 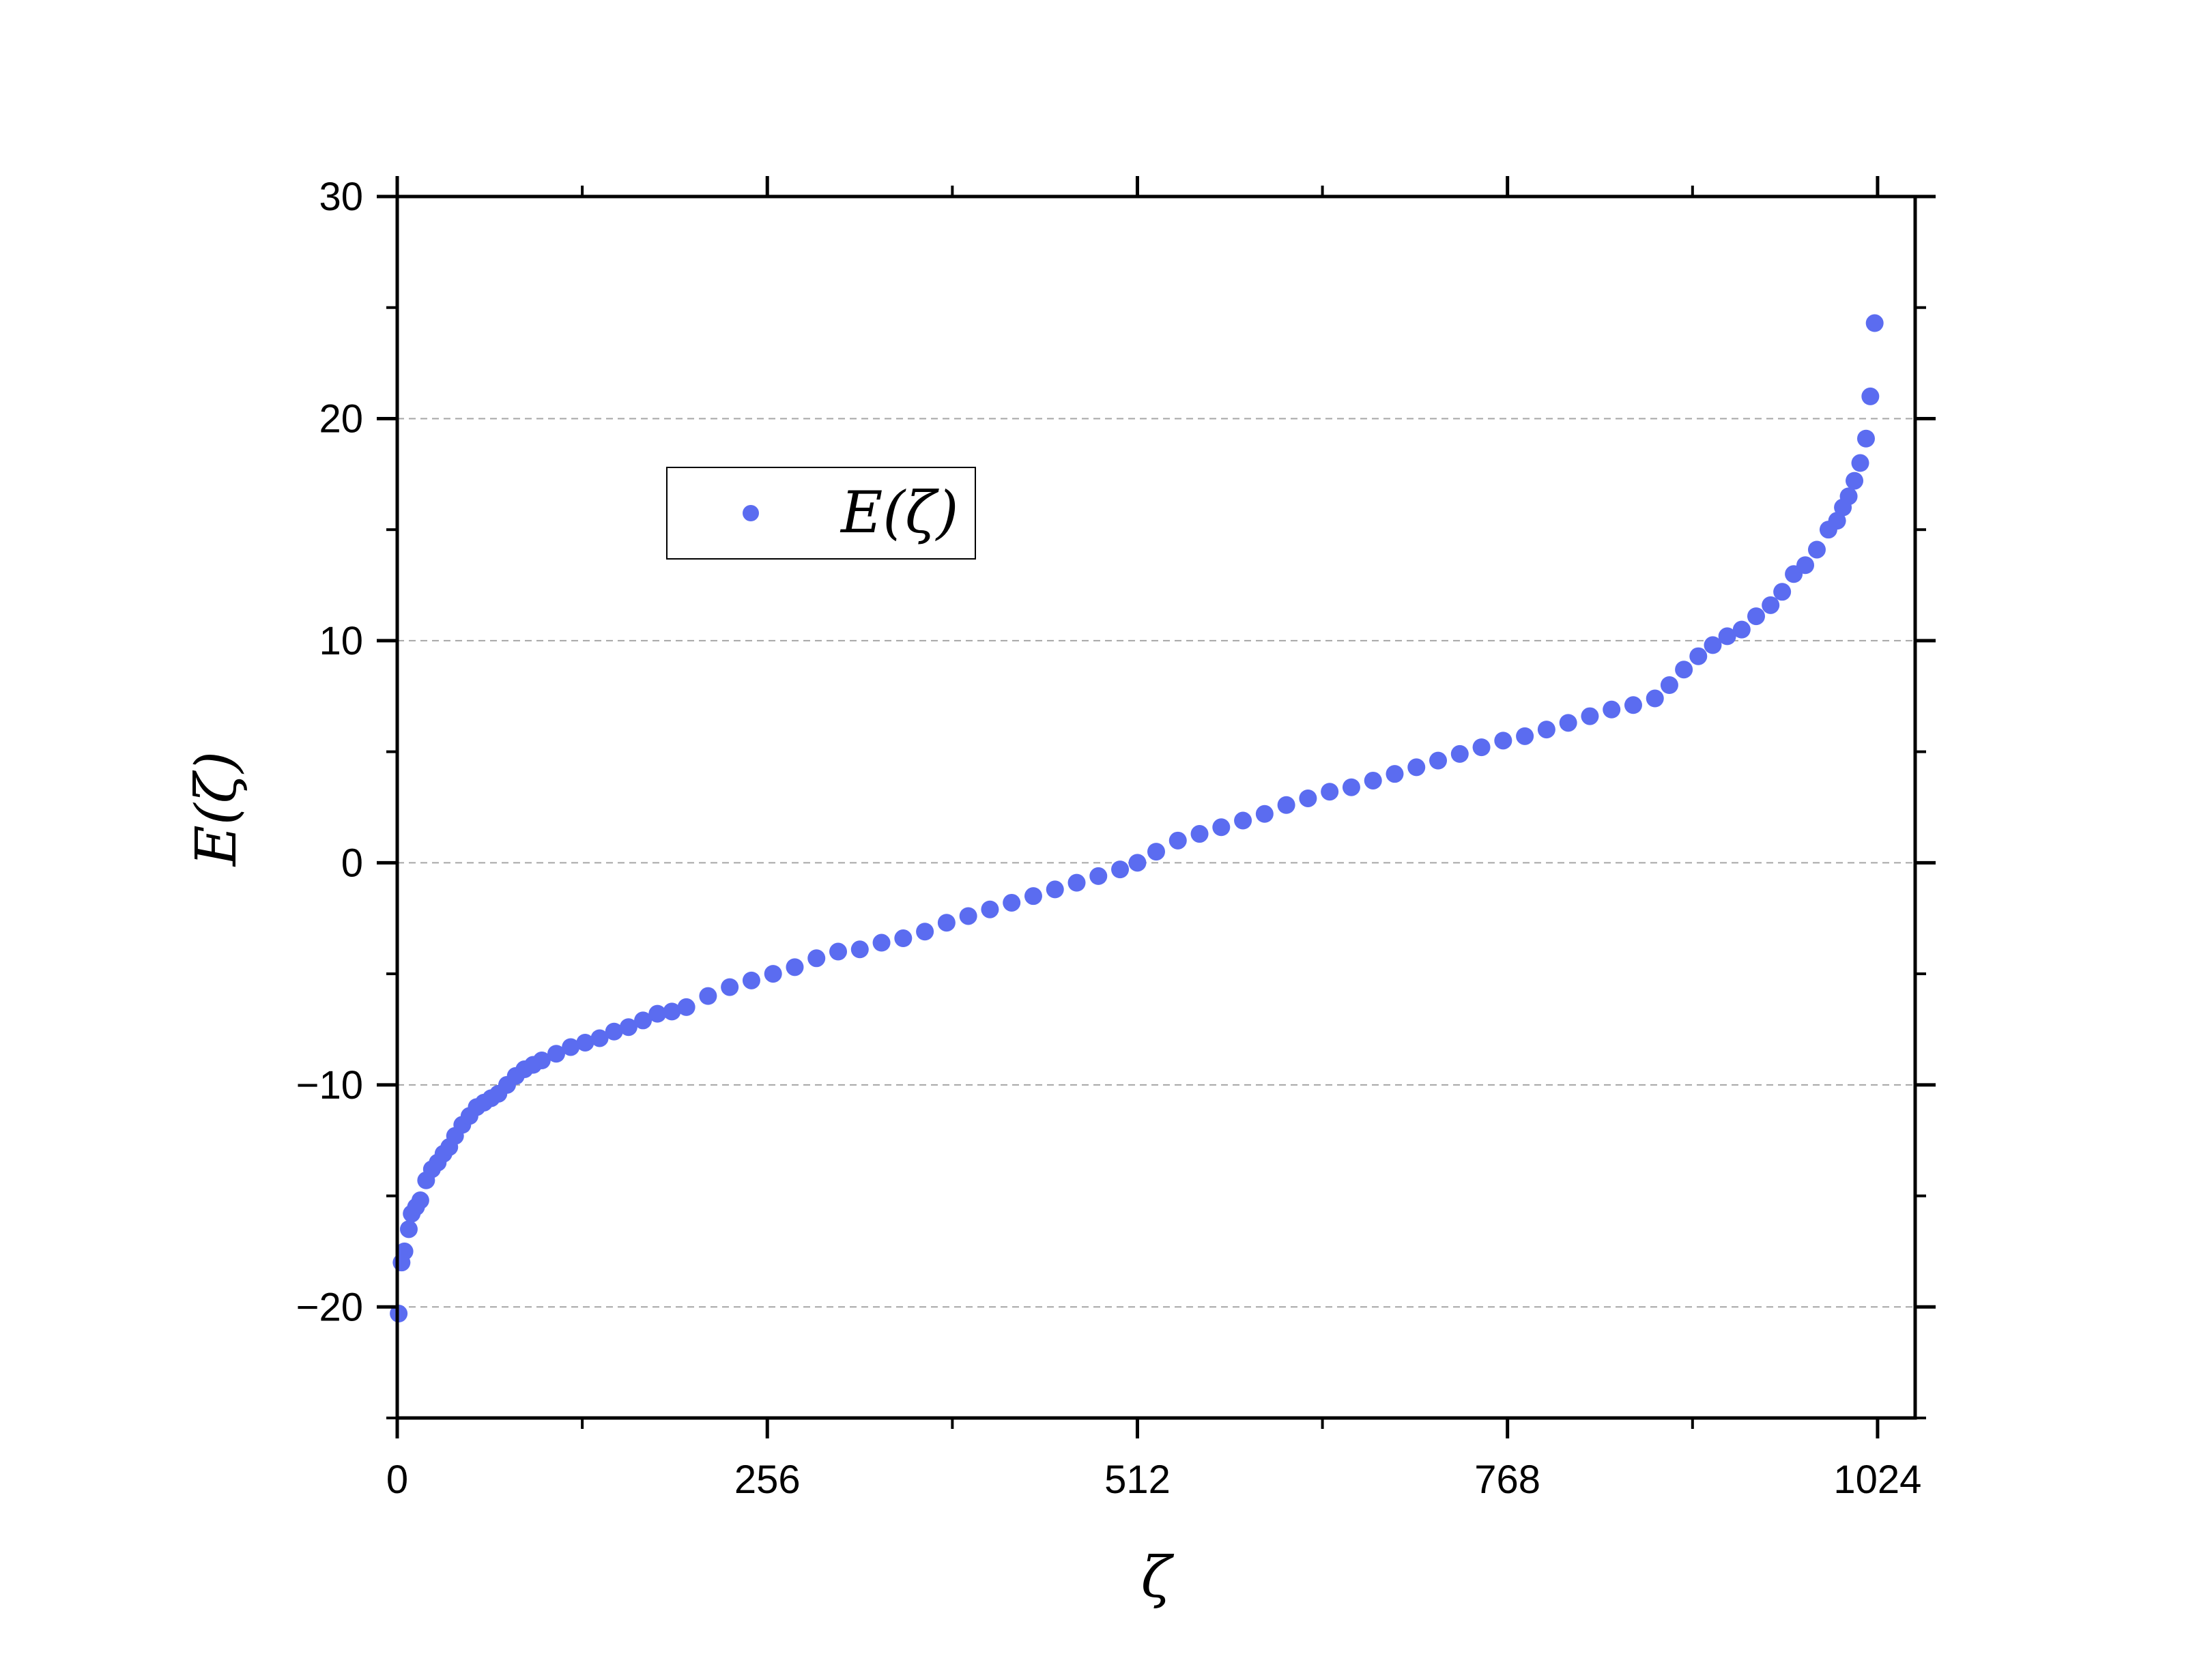 What do you see at coordinates (341, 197) in the screenshot?
I see `y-tick-label: 30` at bounding box center [341, 197].